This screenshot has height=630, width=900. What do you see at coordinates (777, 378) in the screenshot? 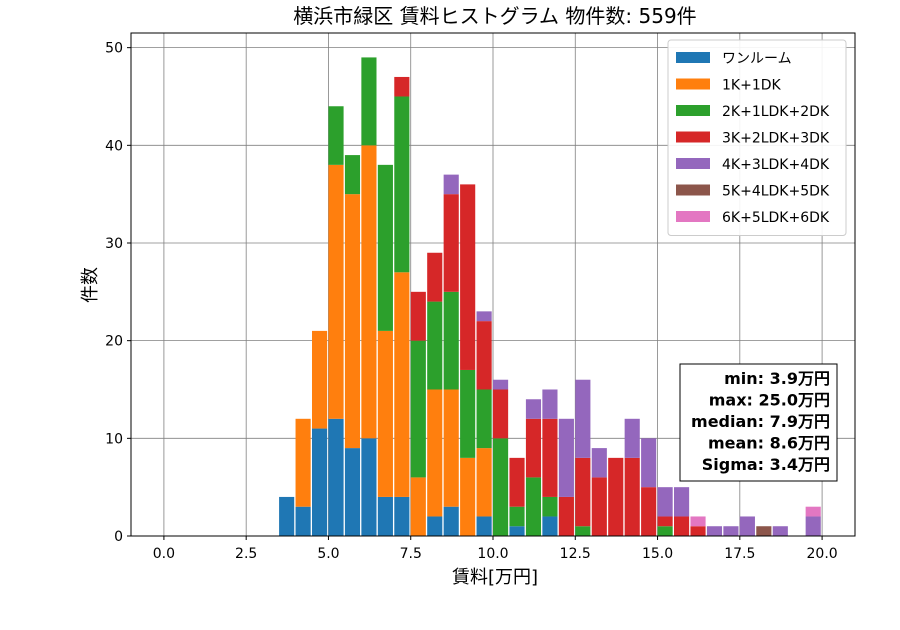
I see `stats-line: min: 3.9万円` at bounding box center [777, 378].